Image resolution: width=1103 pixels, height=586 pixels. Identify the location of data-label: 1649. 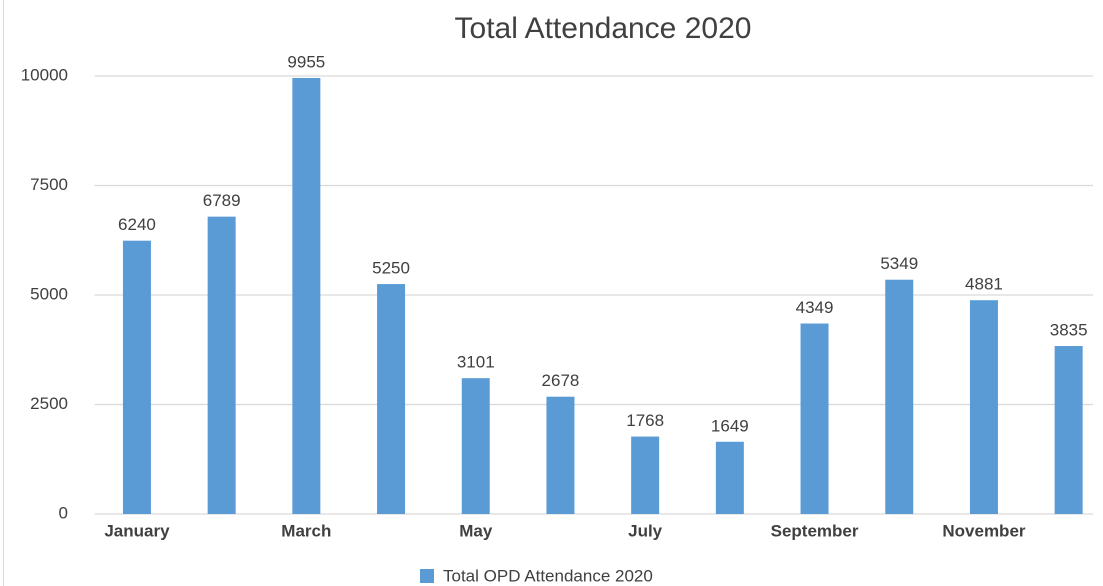
(730, 425).